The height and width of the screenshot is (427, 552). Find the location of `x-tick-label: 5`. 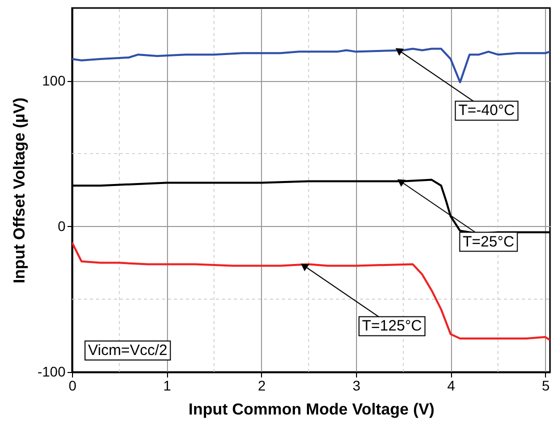

x-tick-label: 5 is located at coordinates (546, 386).